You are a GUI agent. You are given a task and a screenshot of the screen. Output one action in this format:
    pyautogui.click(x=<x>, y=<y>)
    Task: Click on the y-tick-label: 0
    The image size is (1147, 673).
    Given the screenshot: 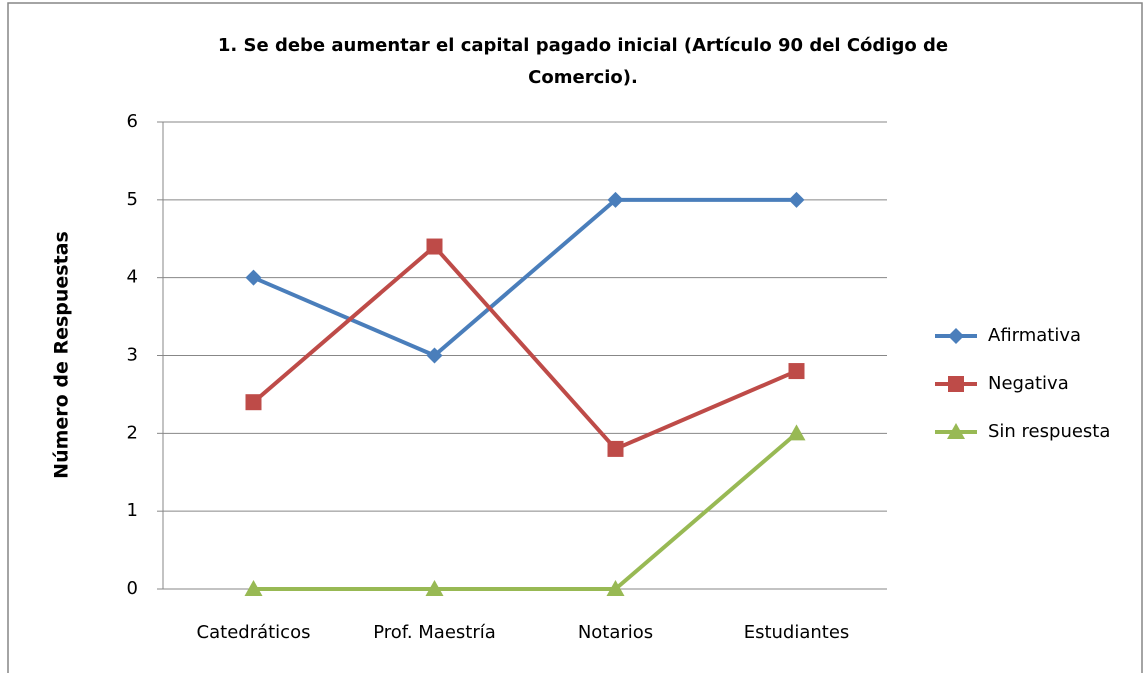 What is the action you would take?
    pyautogui.click(x=132, y=588)
    